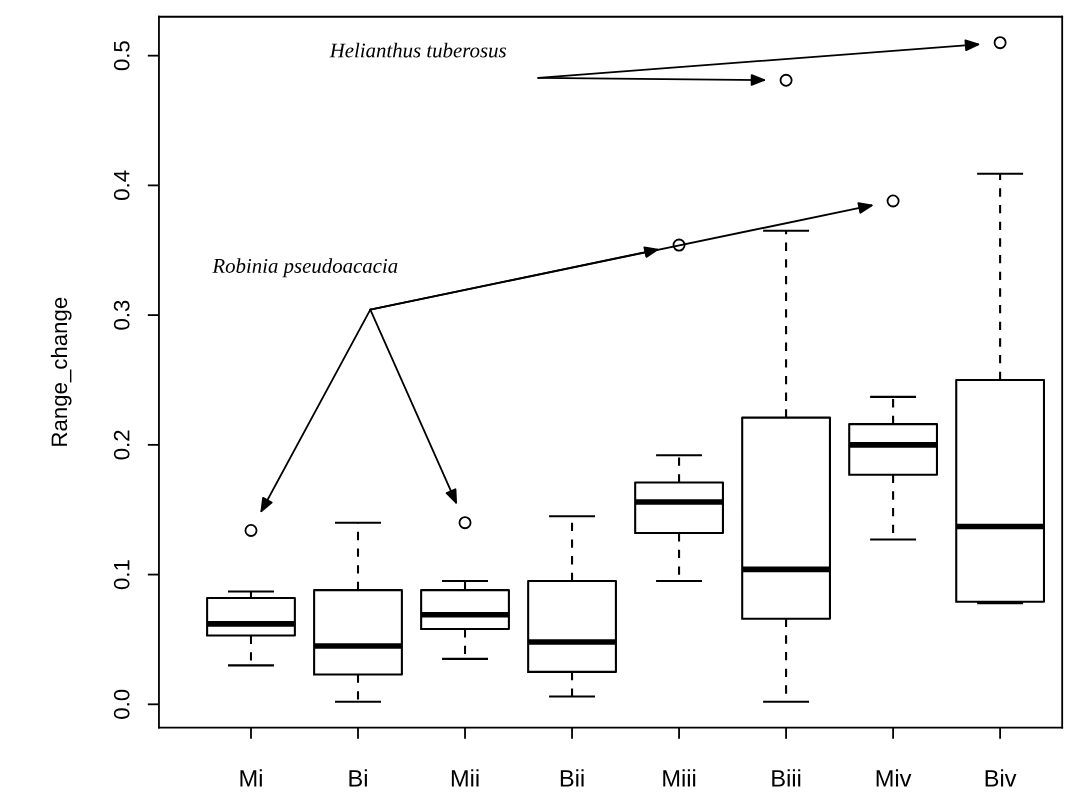  What do you see at coordinates (1001, 778) in the screenshot?
I see `x-tick-label: Biv` at bounding box center [1001, 778].